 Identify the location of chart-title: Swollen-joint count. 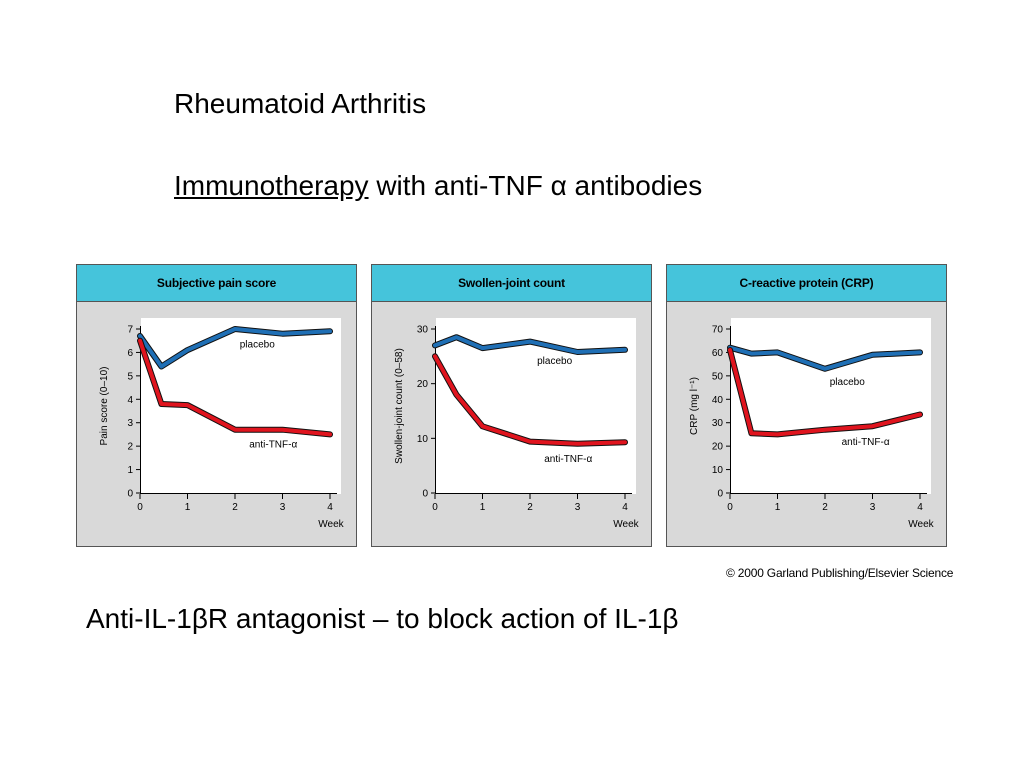
(511, 283).